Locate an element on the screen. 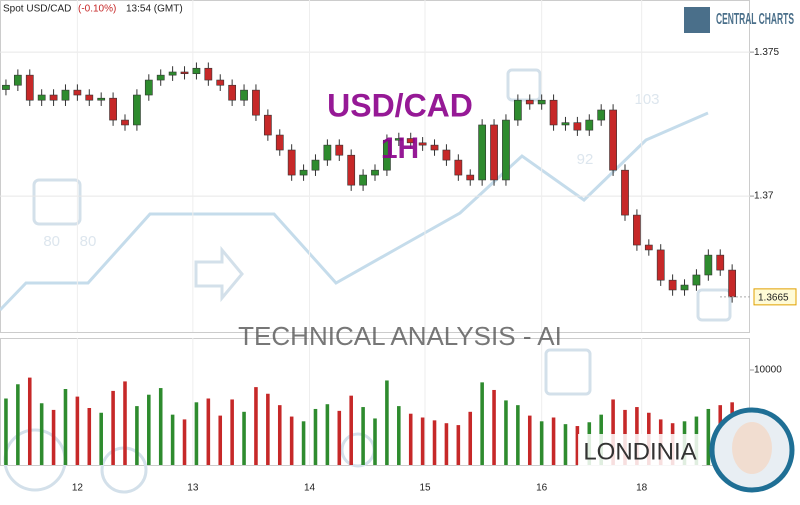 This screenshot has height=505, width=800. y-tick-label: 1.37 is located at coordinates (764, 196).